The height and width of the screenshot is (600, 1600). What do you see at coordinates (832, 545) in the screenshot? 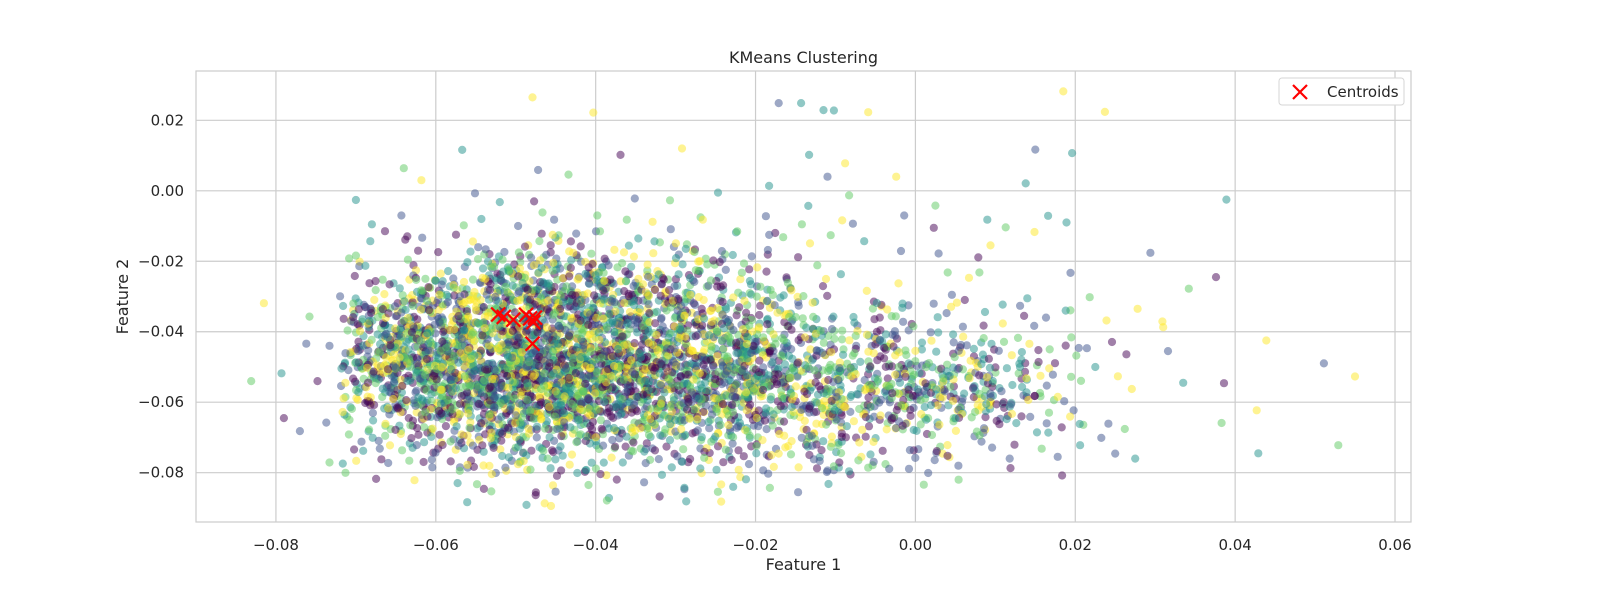
I see `x-axis-ticks: −0.08 −0.06 −0.04 −0.02 0.00 0.02 0.04 0.06` at bounding box center [832, 545].